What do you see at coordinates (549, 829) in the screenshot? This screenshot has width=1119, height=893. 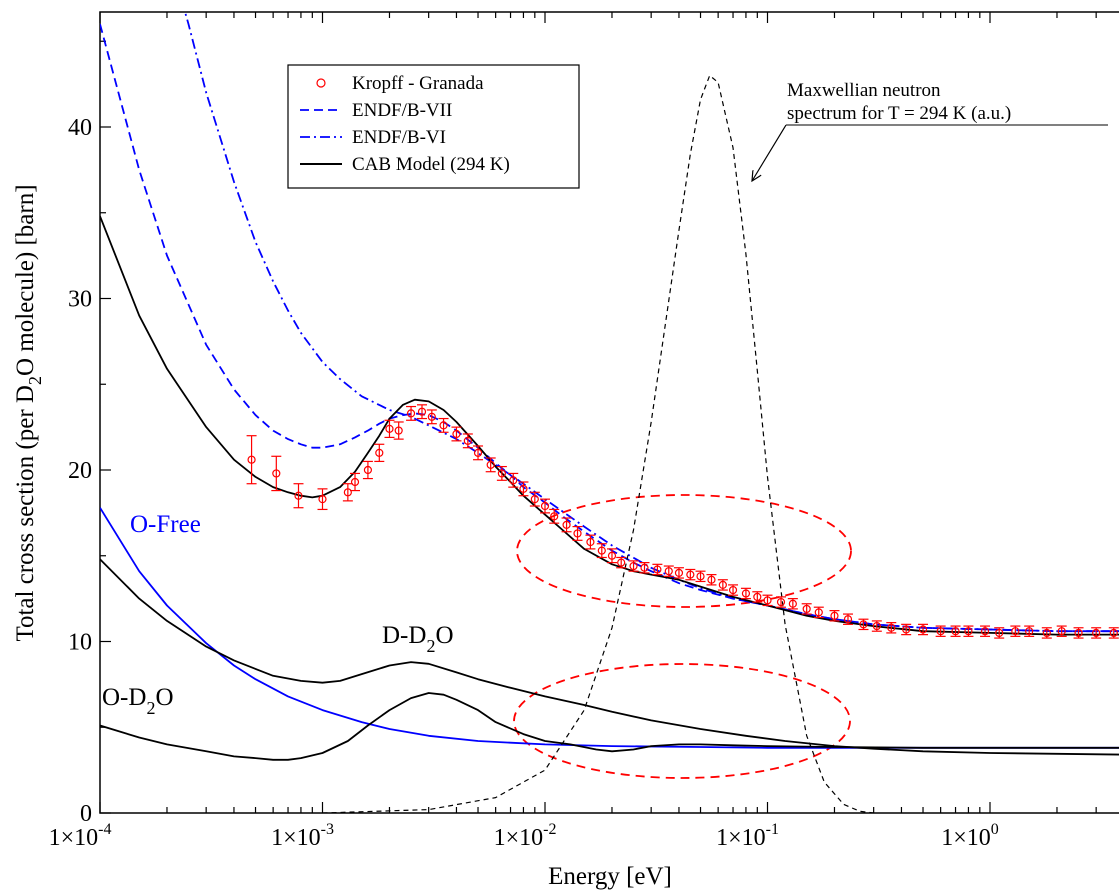 I see `x-tick-label-exponent: -2` at bounding box center [549, 829].